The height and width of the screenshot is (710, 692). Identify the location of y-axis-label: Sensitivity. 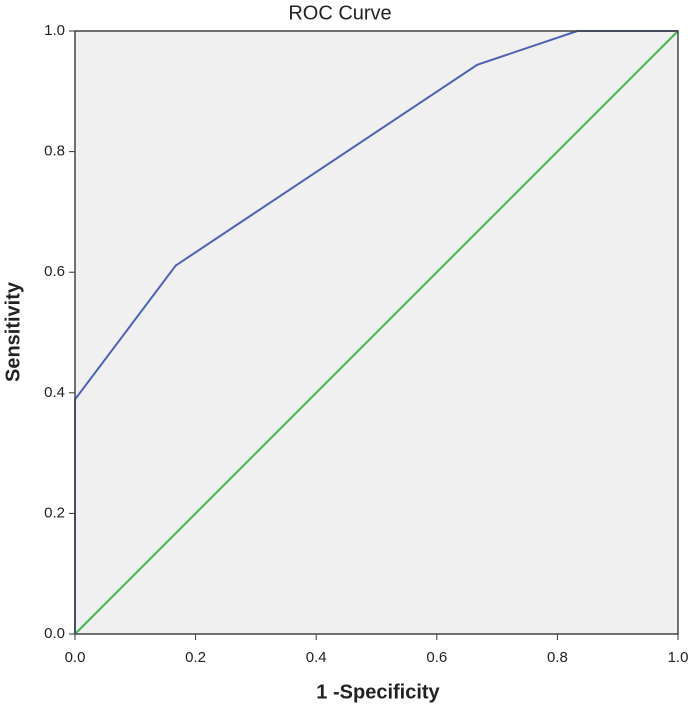
(13, 331).